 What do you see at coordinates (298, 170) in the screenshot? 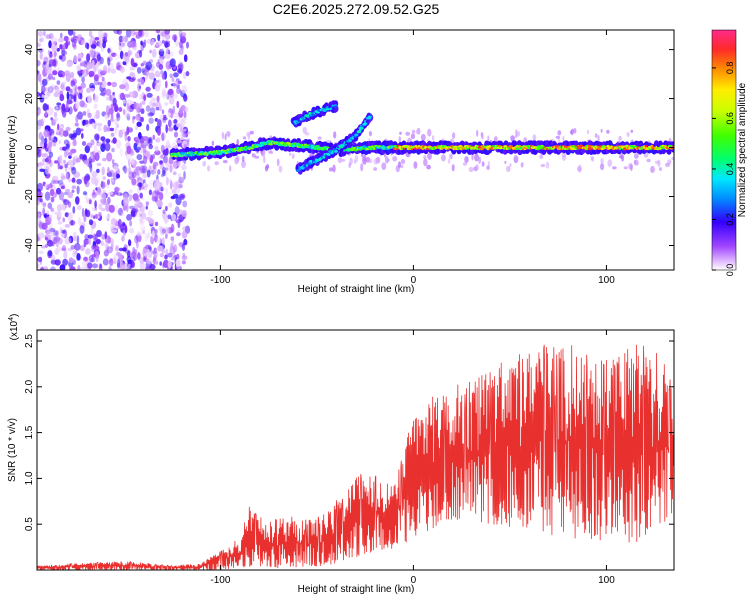
I see `rising-branch-core` at bounding box center [298, 170].